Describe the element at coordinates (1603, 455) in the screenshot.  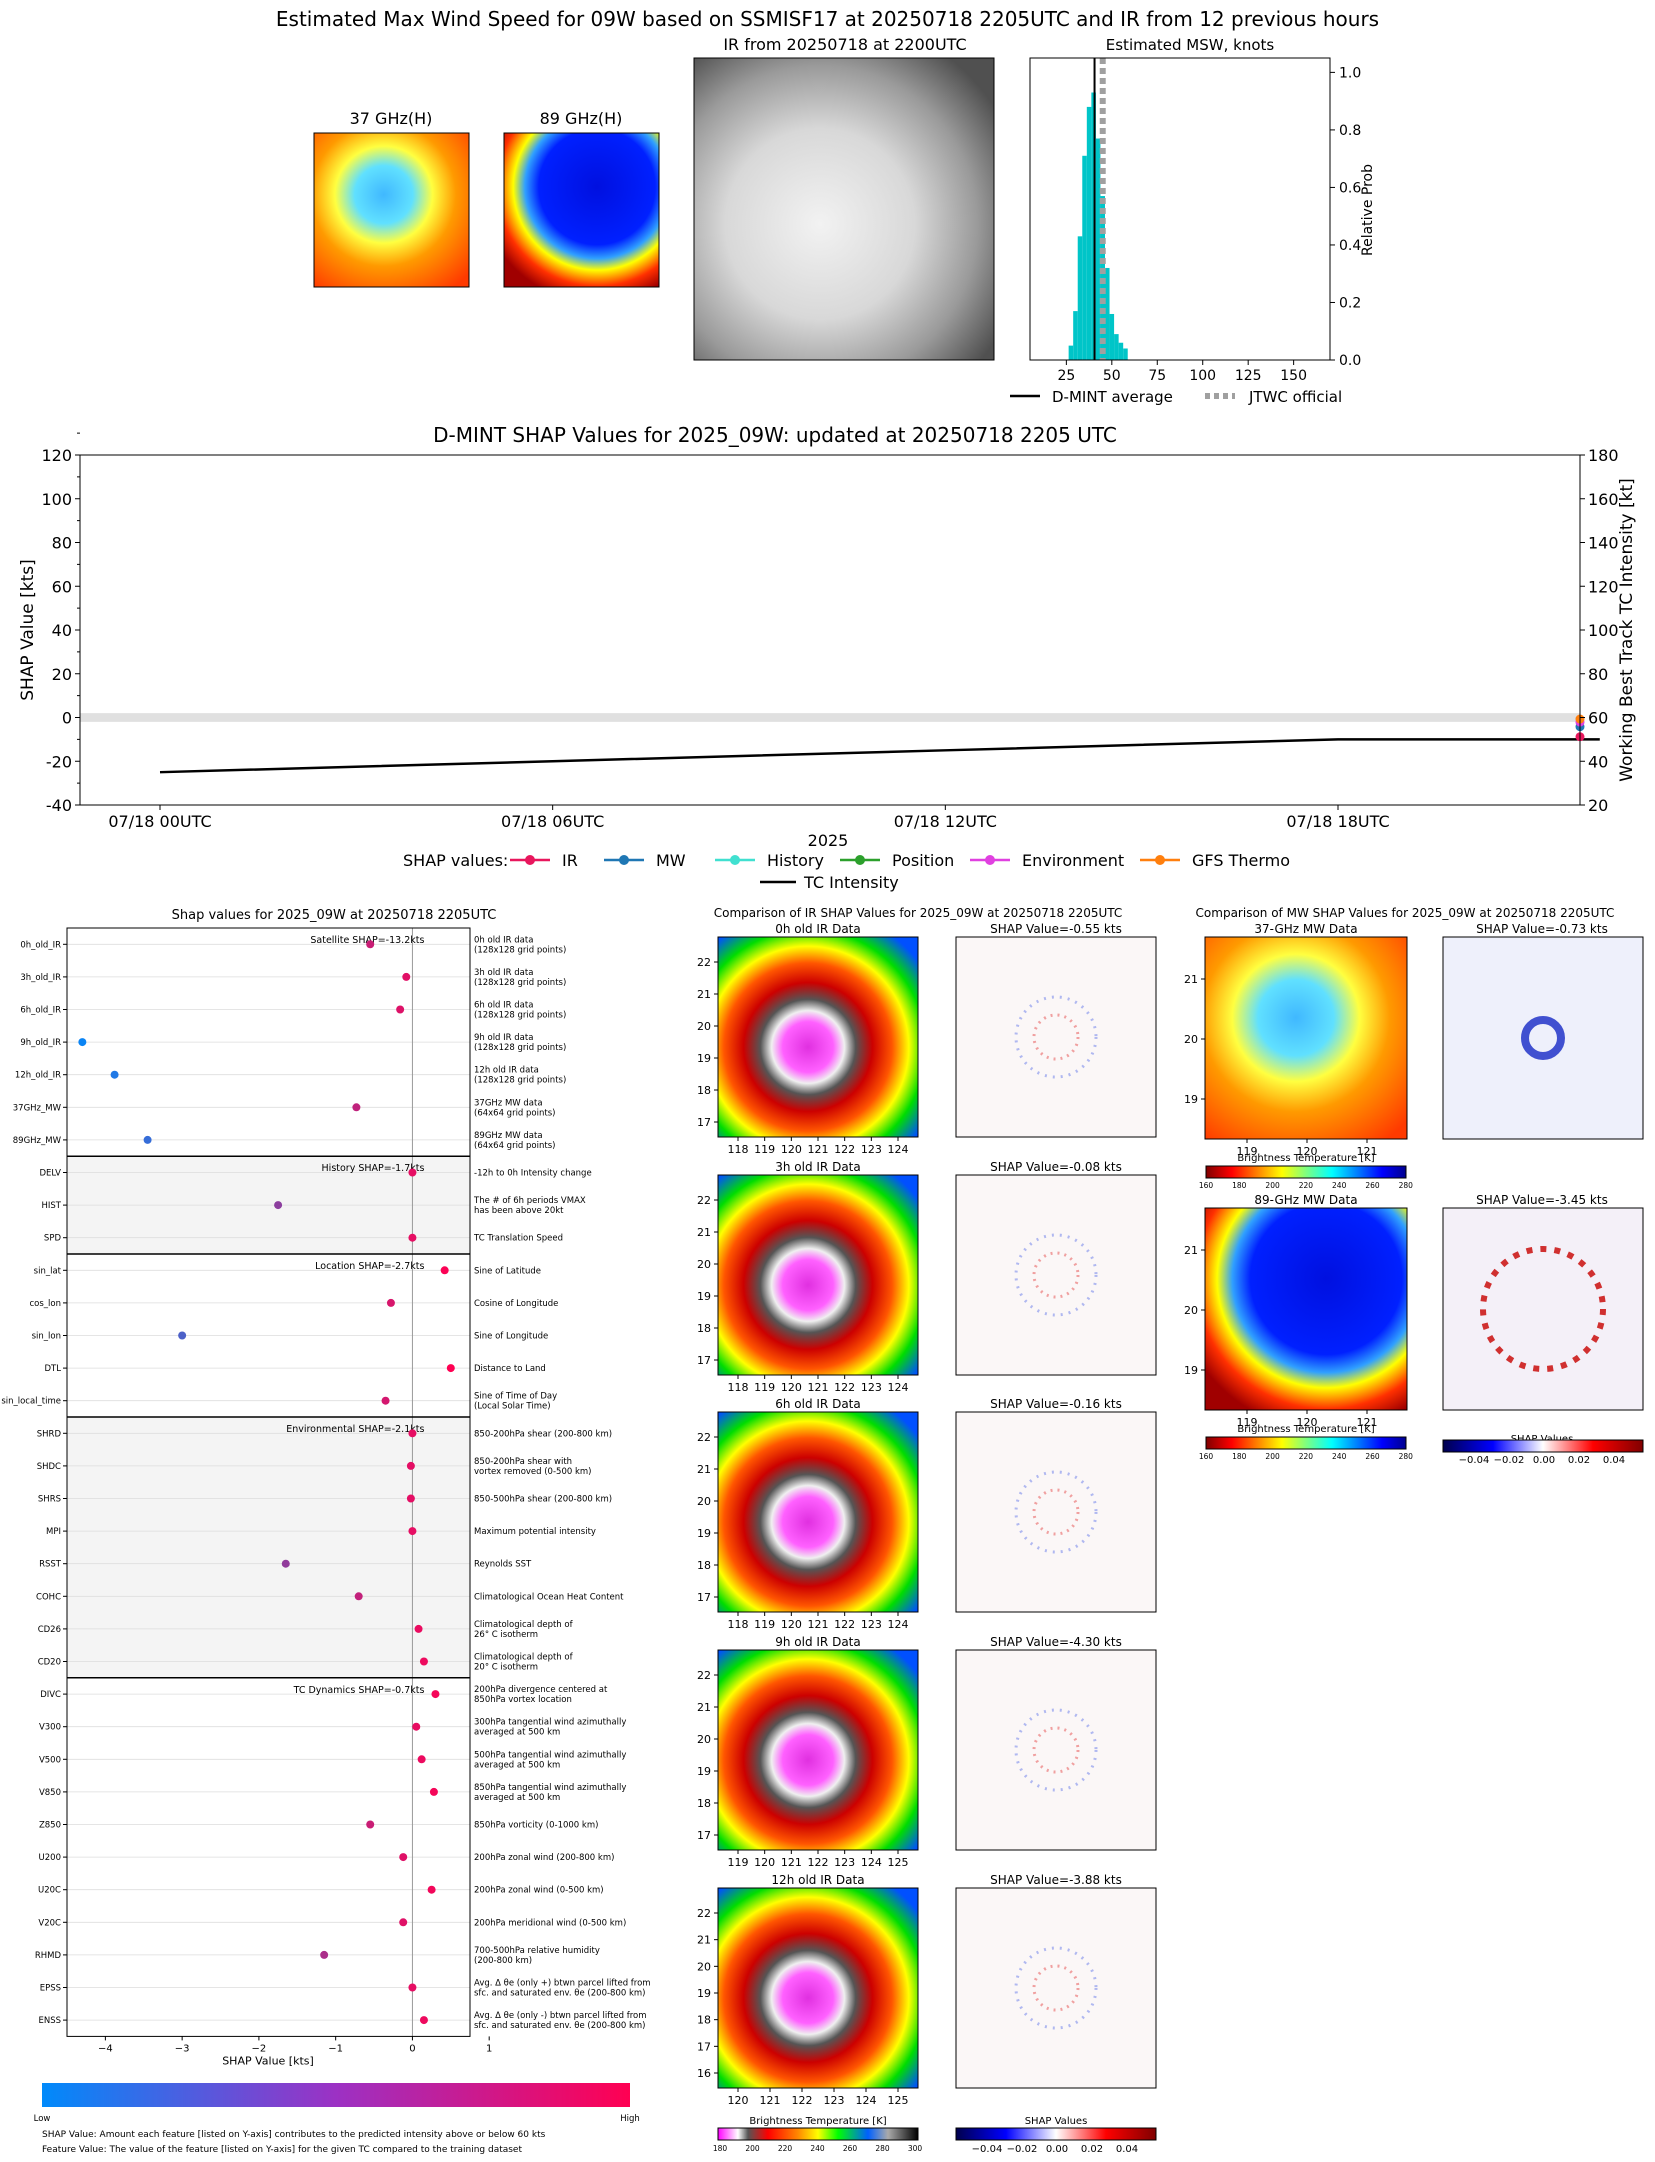
I see `timeline-ytick-right-label: 180` at that location.